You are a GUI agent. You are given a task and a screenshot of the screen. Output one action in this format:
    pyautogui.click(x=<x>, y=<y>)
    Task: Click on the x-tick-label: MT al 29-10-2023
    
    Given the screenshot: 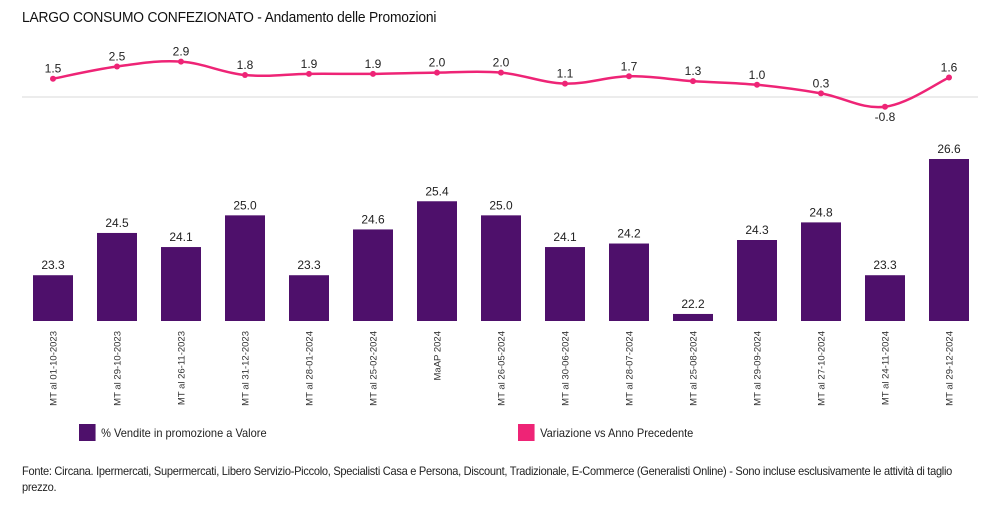 What is the action you would take?
    pyautogui.click(x=118, y=368)
    